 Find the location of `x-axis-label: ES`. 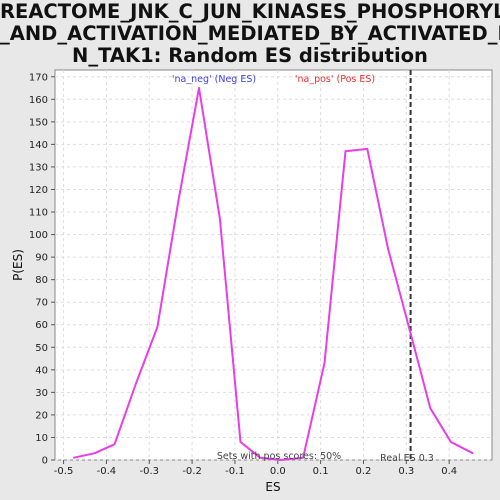

x-axis-label: ES is located at coordinates (272, 487).